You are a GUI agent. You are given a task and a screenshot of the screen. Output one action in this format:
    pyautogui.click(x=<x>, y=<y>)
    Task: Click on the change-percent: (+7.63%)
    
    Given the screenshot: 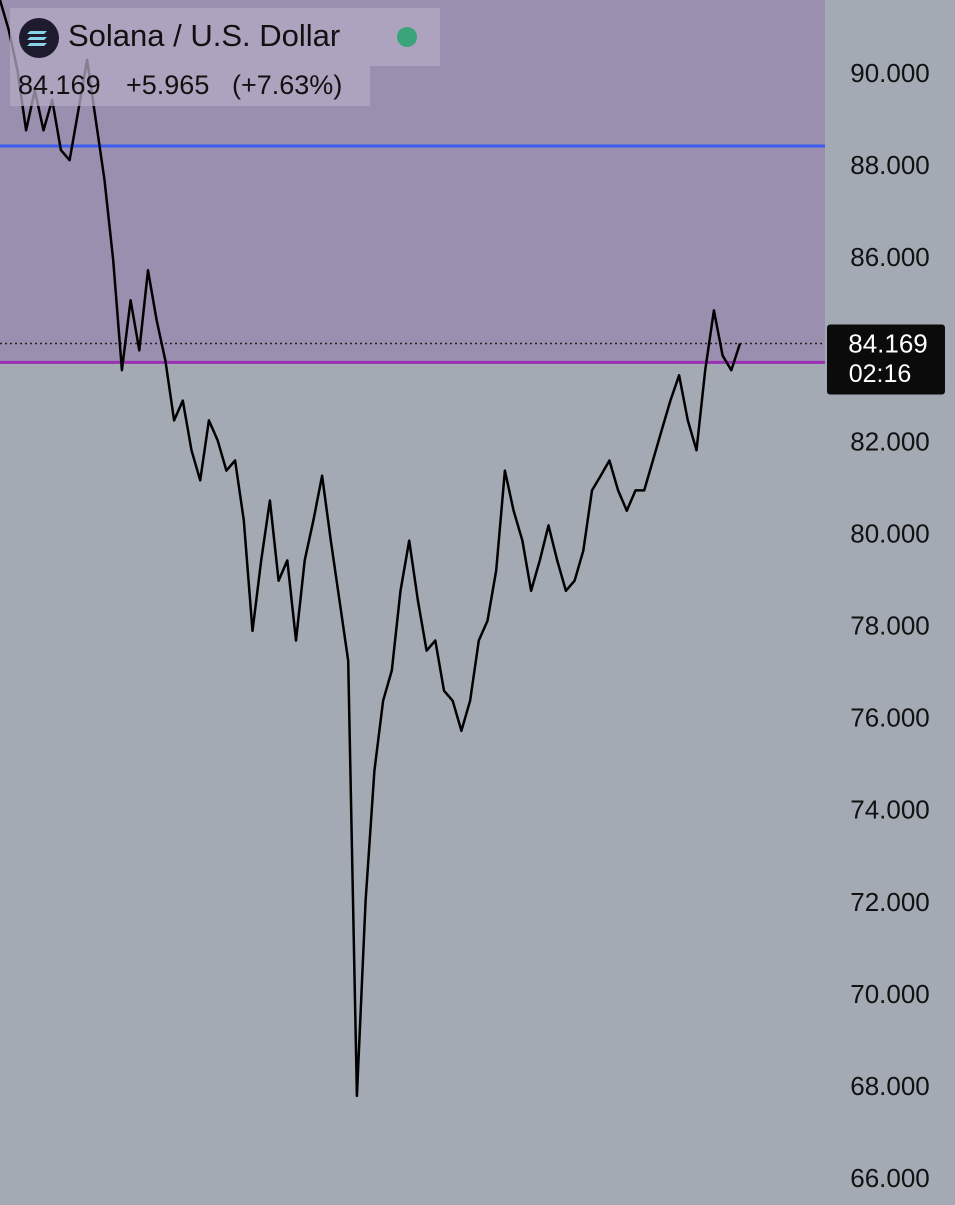 What is the action you would take?
    pyautogui.click(x=287, y=85)
    